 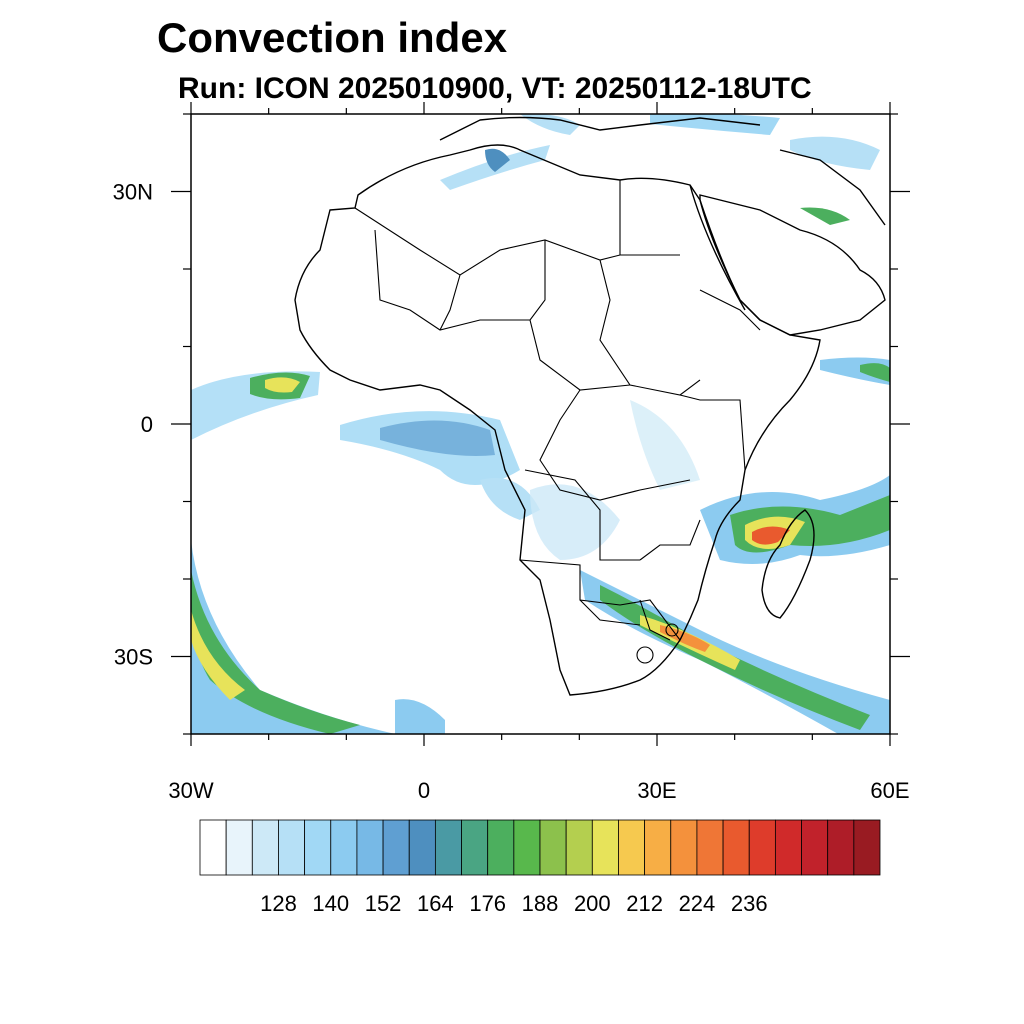 I want to click on colorbar-label: 140, so click(x=330, y=903).